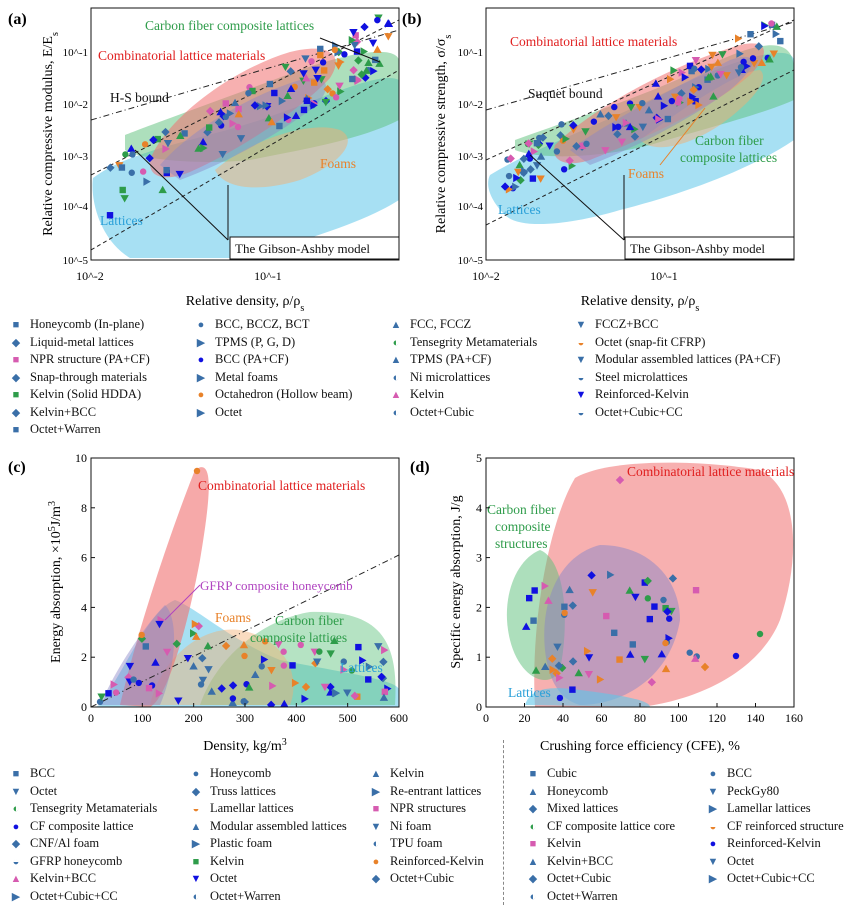 The width and height of the screenshot is (866, 908). I want to click on annotation-c-carbon2: composite lattices, so click(298, 637).